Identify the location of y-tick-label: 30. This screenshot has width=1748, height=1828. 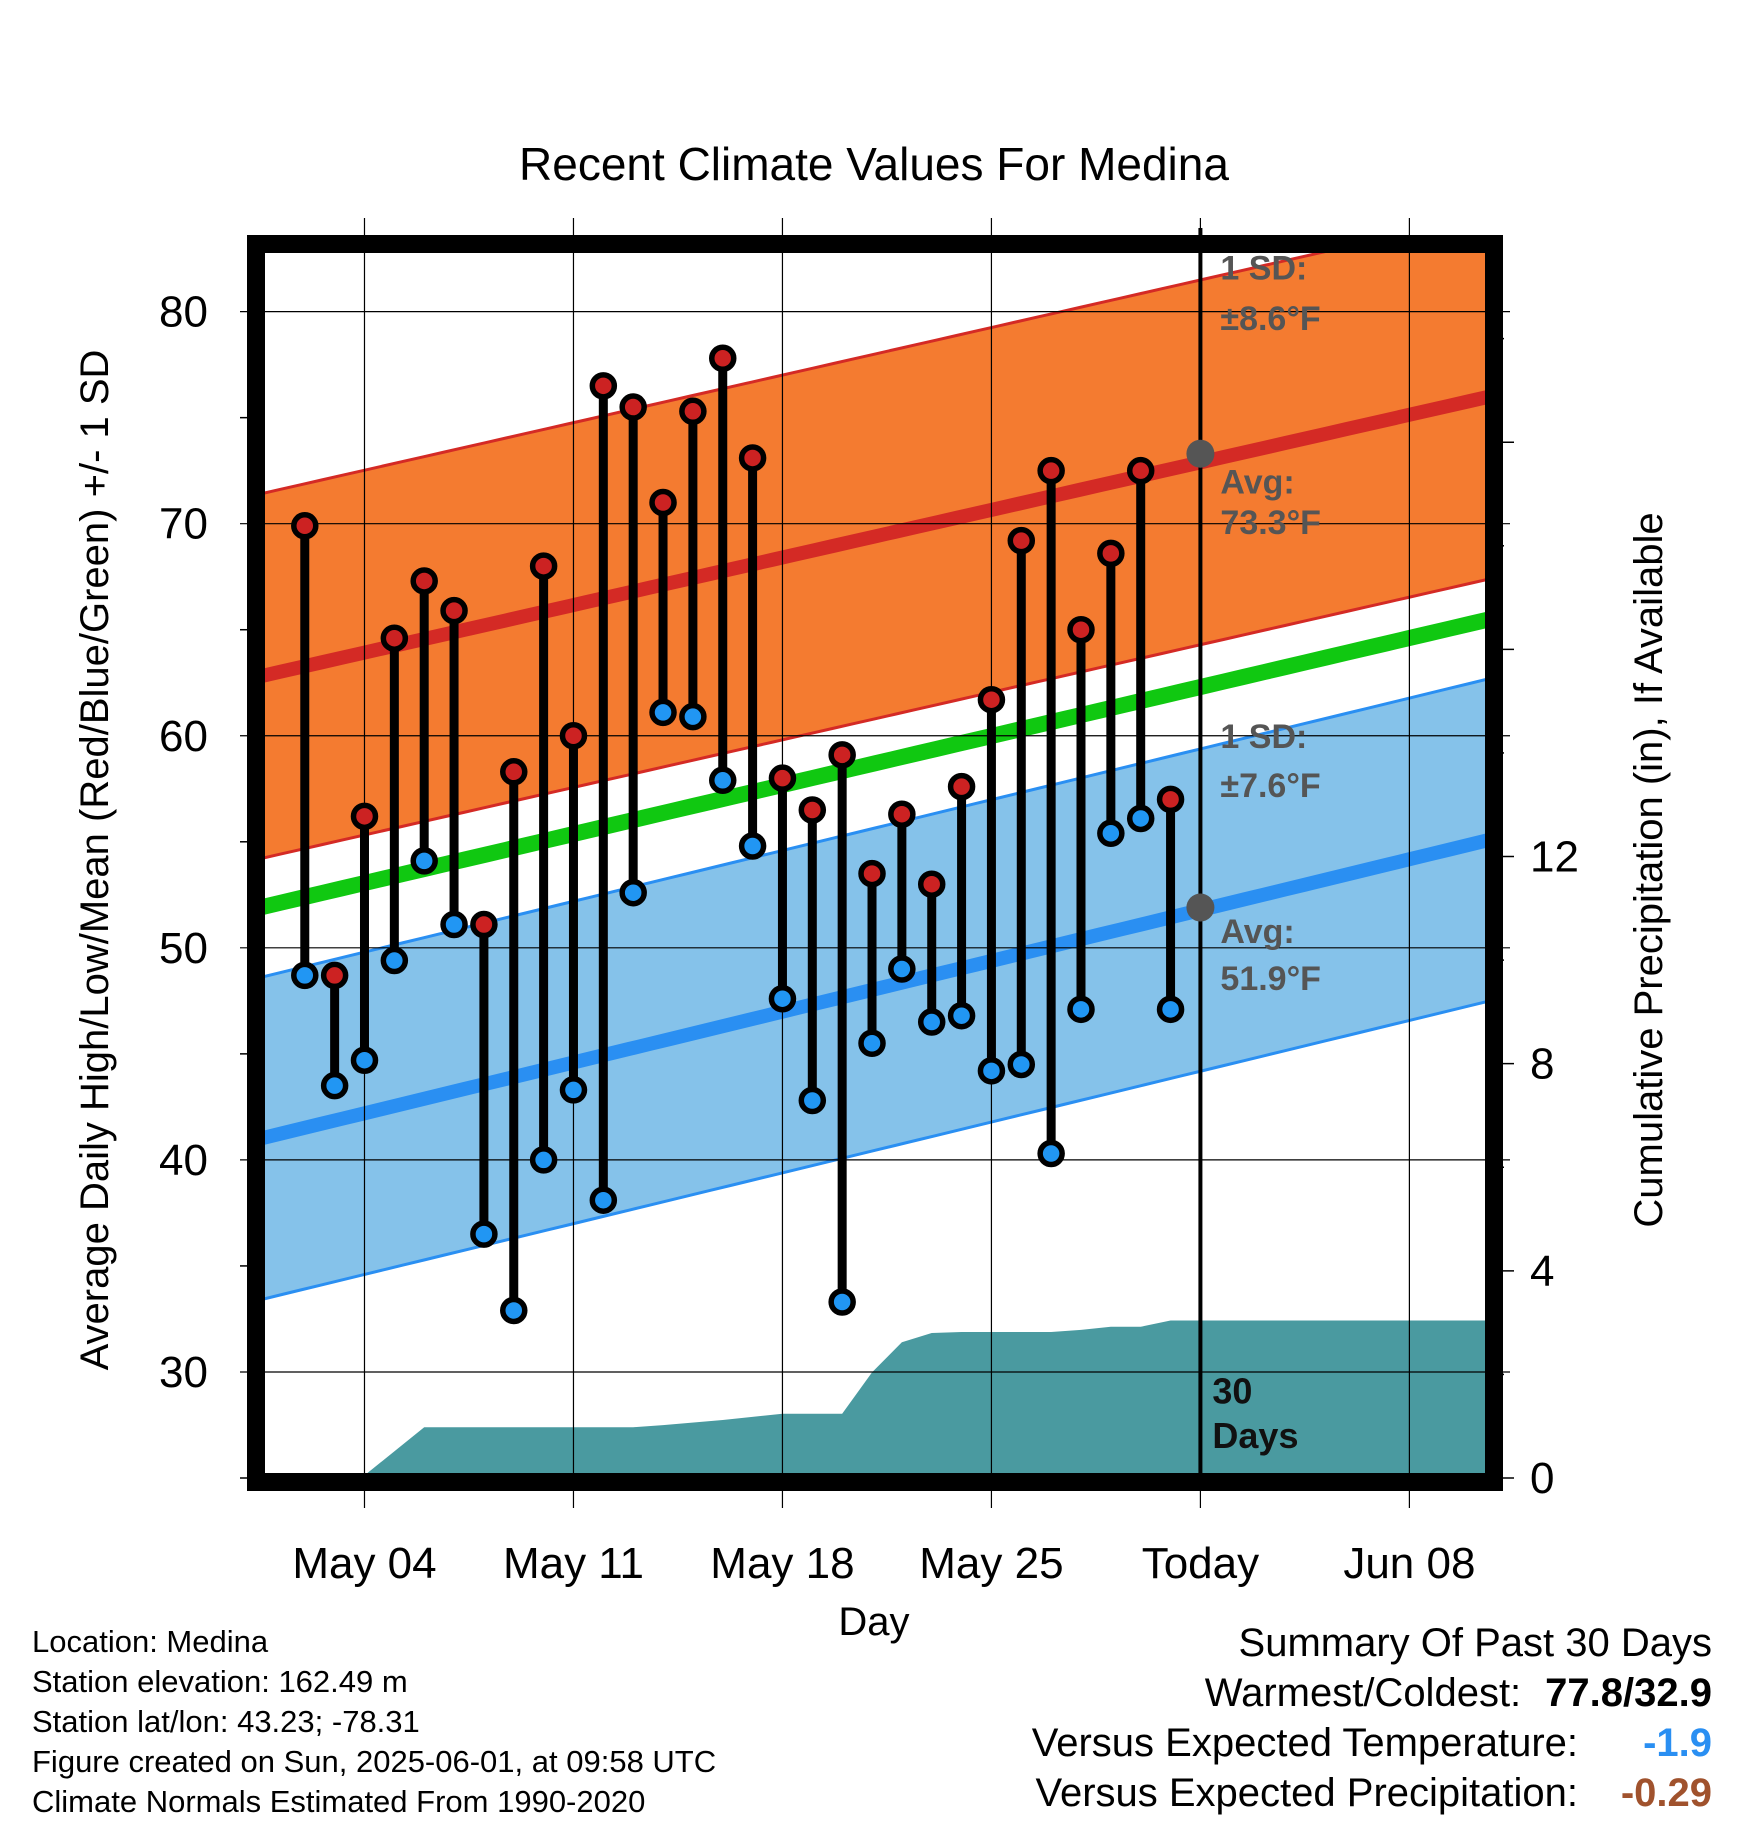
(183, 1372).